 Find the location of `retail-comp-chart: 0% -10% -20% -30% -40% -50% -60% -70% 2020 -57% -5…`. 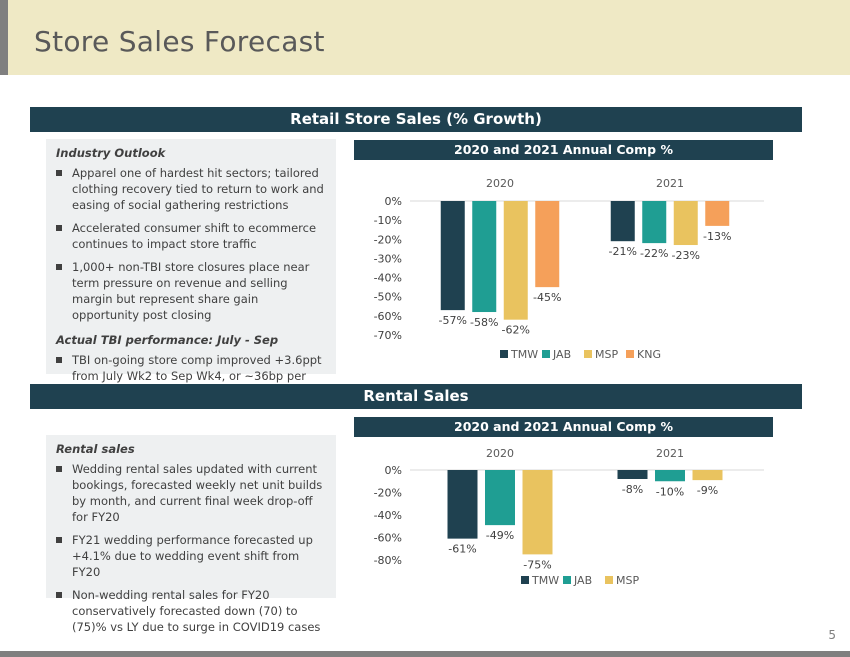

retail-comp-chart: 0% -10% -20% -30% -40% -50% -60% -70% 2020 -57% -5… is located at coordinates (569, 269).